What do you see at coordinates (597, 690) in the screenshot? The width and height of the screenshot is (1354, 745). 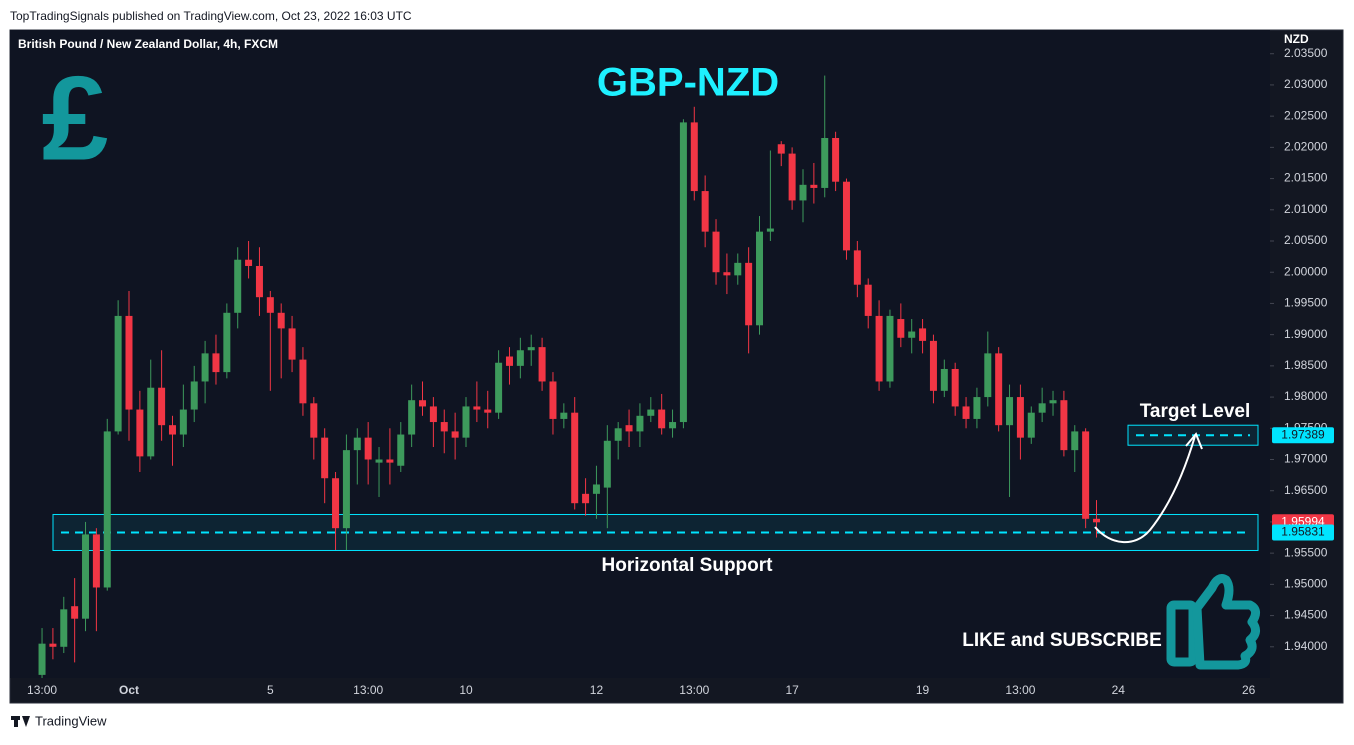 I see `x-tick-label: 12` at bounding box center [597, 690].